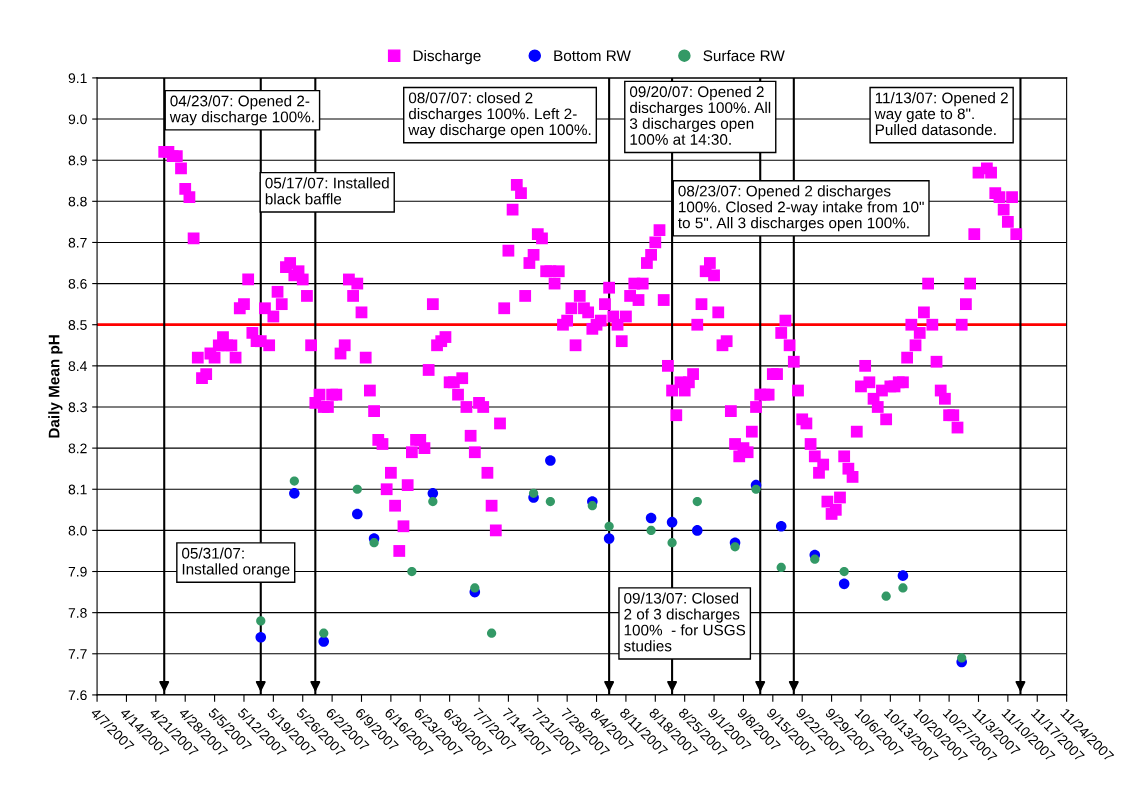  What do you see at coordinates (77, 571) in the screenshot?
I see `y-tick-label: 7.9` at bounding box center [77, 571].